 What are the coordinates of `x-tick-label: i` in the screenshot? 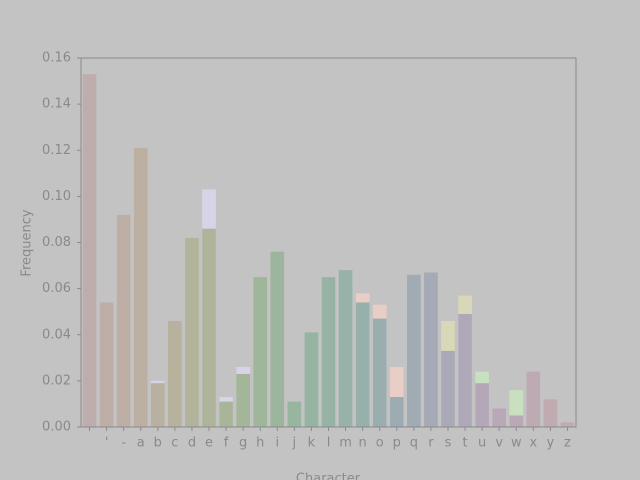 It's located at (277, 443).